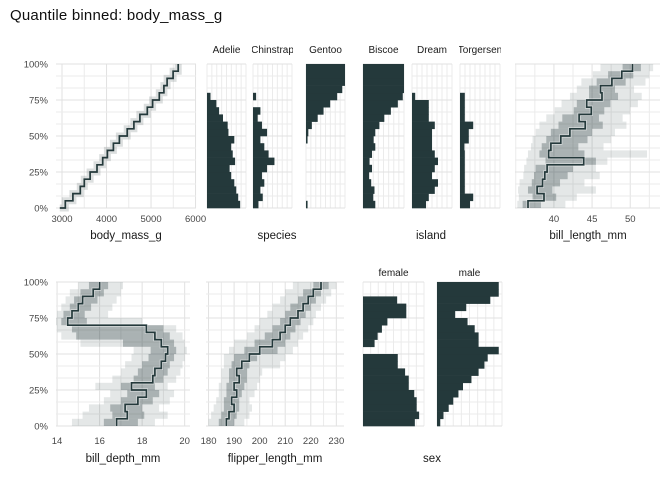  What do you see at coordinates (39, 101) in the screenshot?
I see `y-tick-label: 75%` at bounding box center [39, 101].